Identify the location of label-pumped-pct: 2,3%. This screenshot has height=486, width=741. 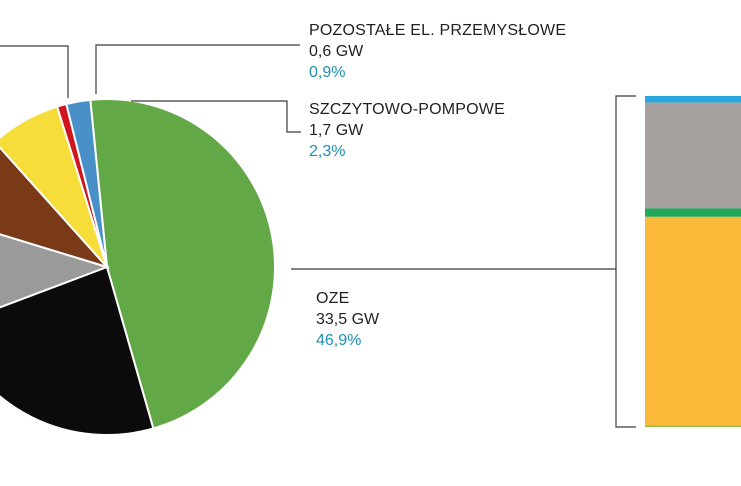
(327, 151).